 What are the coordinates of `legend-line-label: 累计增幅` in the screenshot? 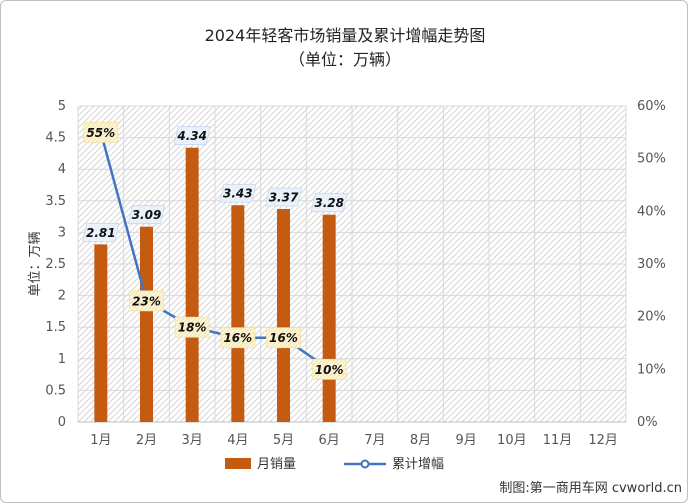 It's located at (418, 464).